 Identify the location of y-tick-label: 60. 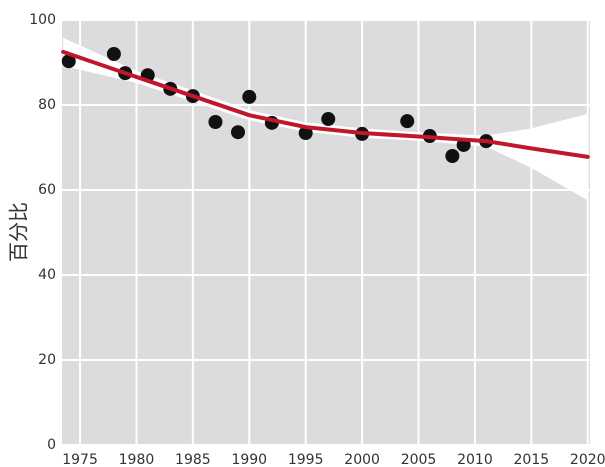
(47, 190).